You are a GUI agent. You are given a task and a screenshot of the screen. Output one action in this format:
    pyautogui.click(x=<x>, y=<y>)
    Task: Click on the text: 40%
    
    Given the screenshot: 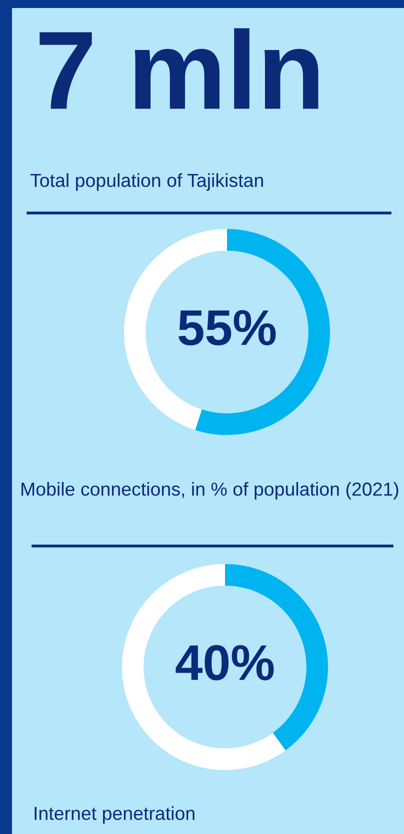 What is the action you would take?
    pyautogui.click(x=225, y=662)
    